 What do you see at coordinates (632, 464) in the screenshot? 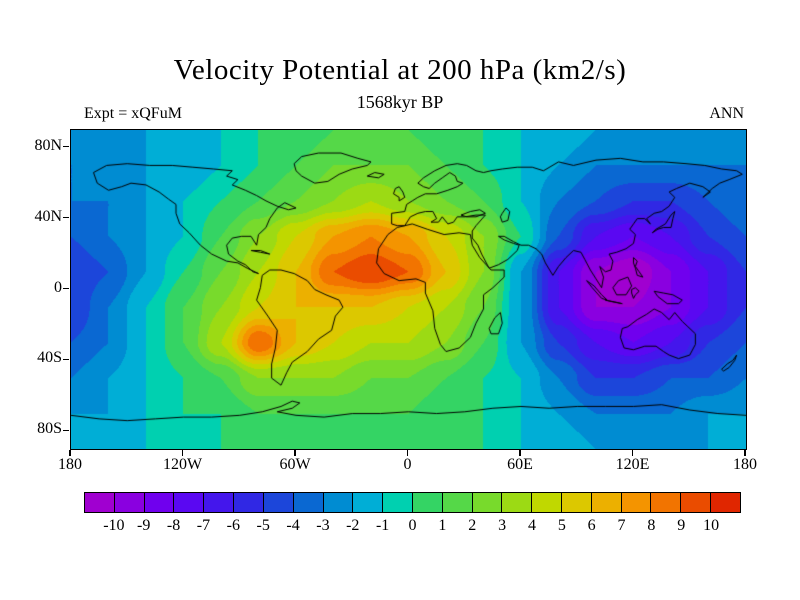
I see `lon-tick-label: 120E` at bounding box center [632, 464].